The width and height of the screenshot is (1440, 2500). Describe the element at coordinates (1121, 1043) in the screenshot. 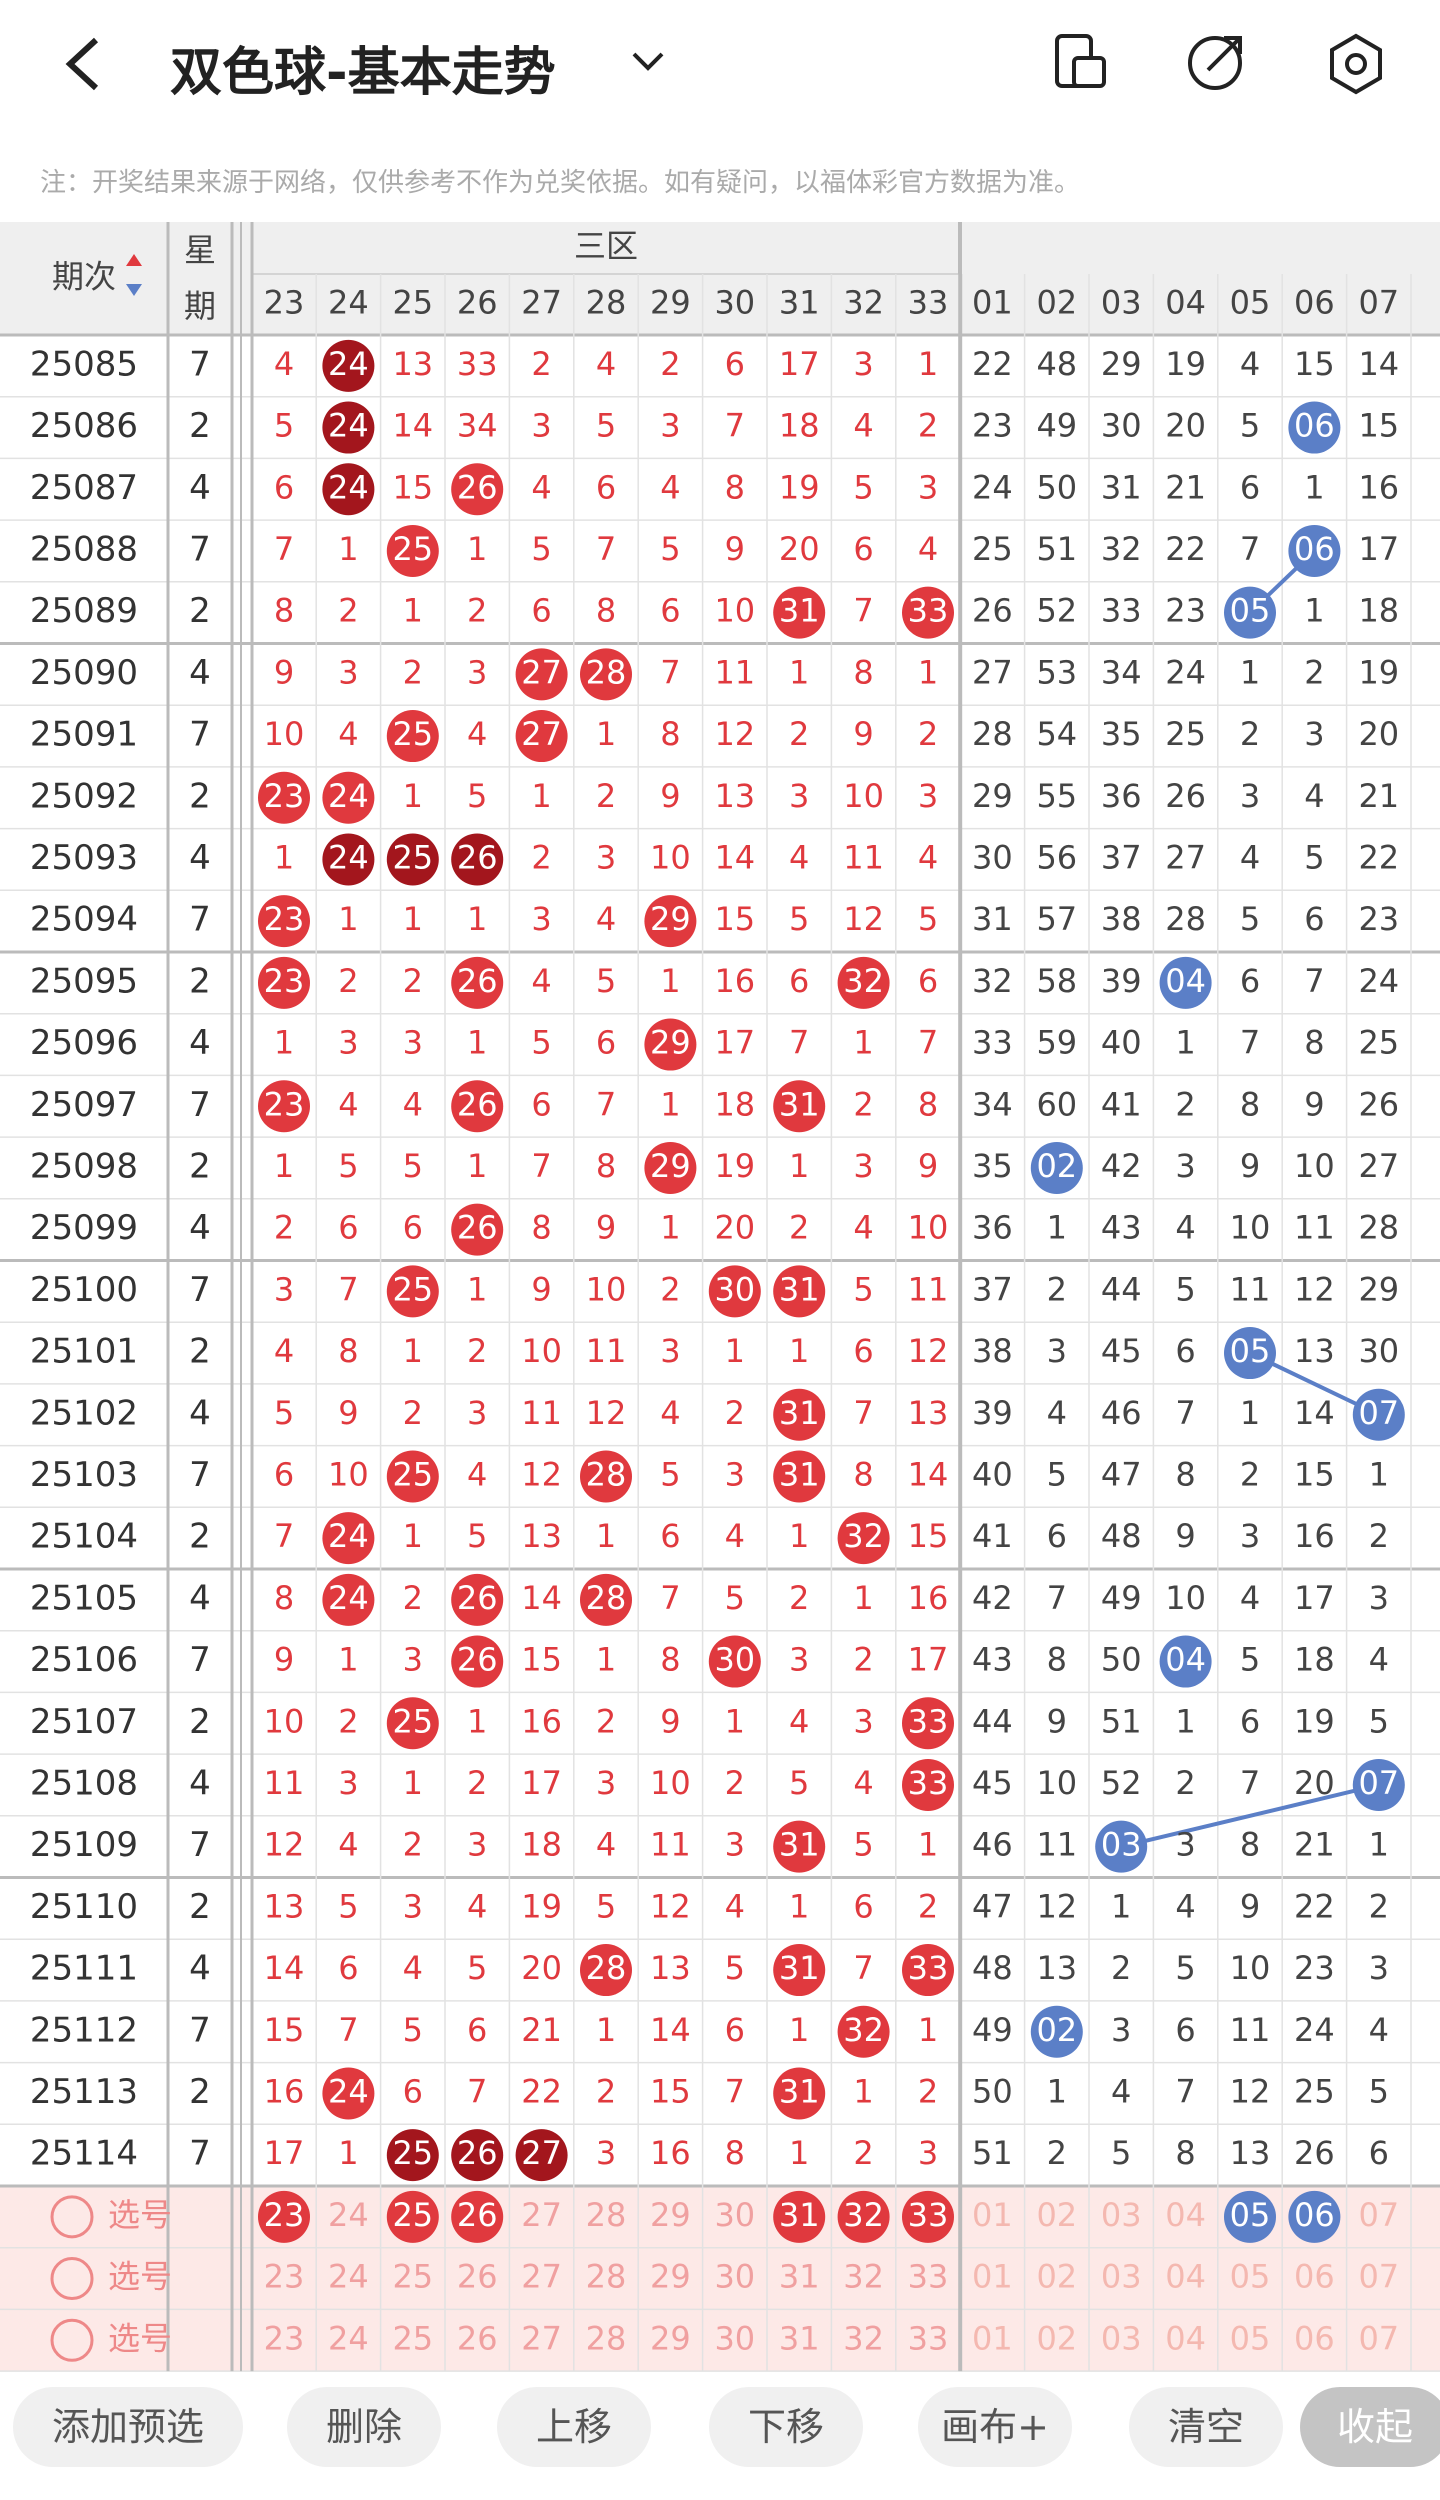

I see `miss-count: 40` at that location.